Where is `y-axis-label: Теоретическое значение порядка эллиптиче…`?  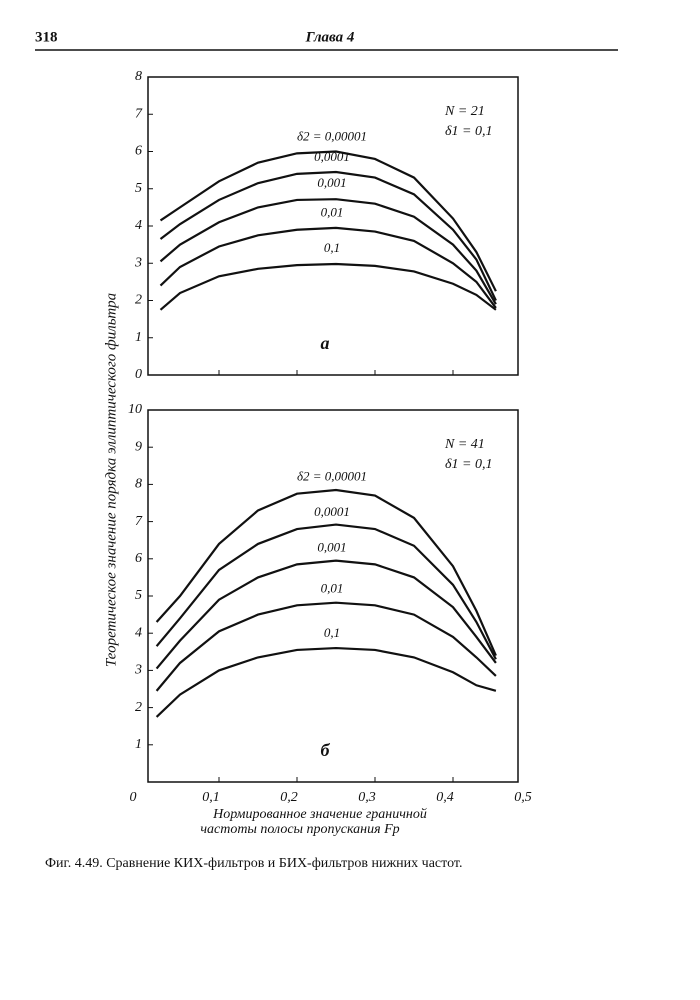
y-axis-label: Теоретическое значение порядка эллиптиче… is located at coordinates (111, 480).